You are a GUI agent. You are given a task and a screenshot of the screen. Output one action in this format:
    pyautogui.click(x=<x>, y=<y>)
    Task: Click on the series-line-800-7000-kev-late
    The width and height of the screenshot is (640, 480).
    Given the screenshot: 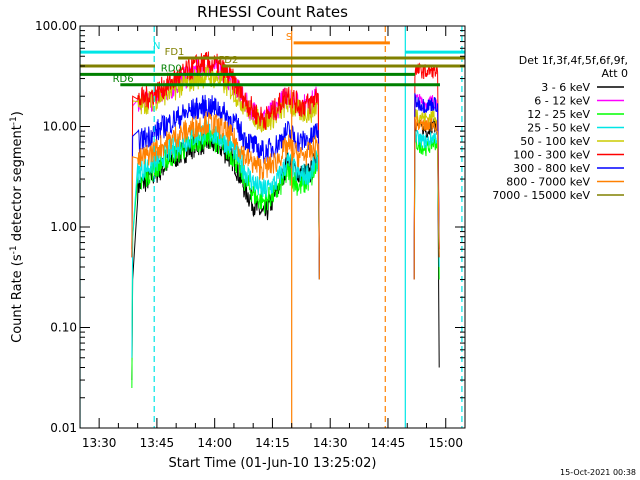 What is the action you would take?
    pyautogui.click(x=426, y=198)
    